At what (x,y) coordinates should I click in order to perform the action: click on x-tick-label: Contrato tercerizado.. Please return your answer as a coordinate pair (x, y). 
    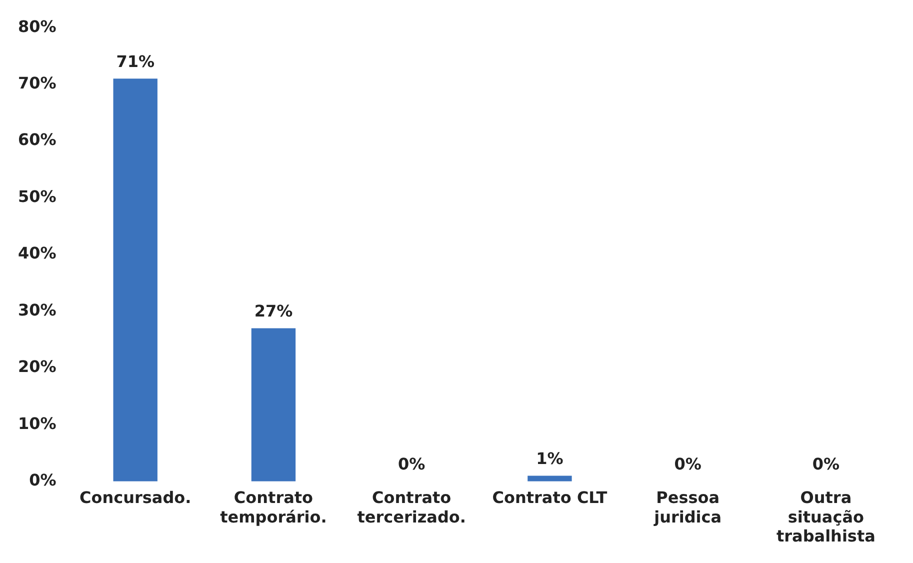
    Looking at the image, I should click on (411, 507).